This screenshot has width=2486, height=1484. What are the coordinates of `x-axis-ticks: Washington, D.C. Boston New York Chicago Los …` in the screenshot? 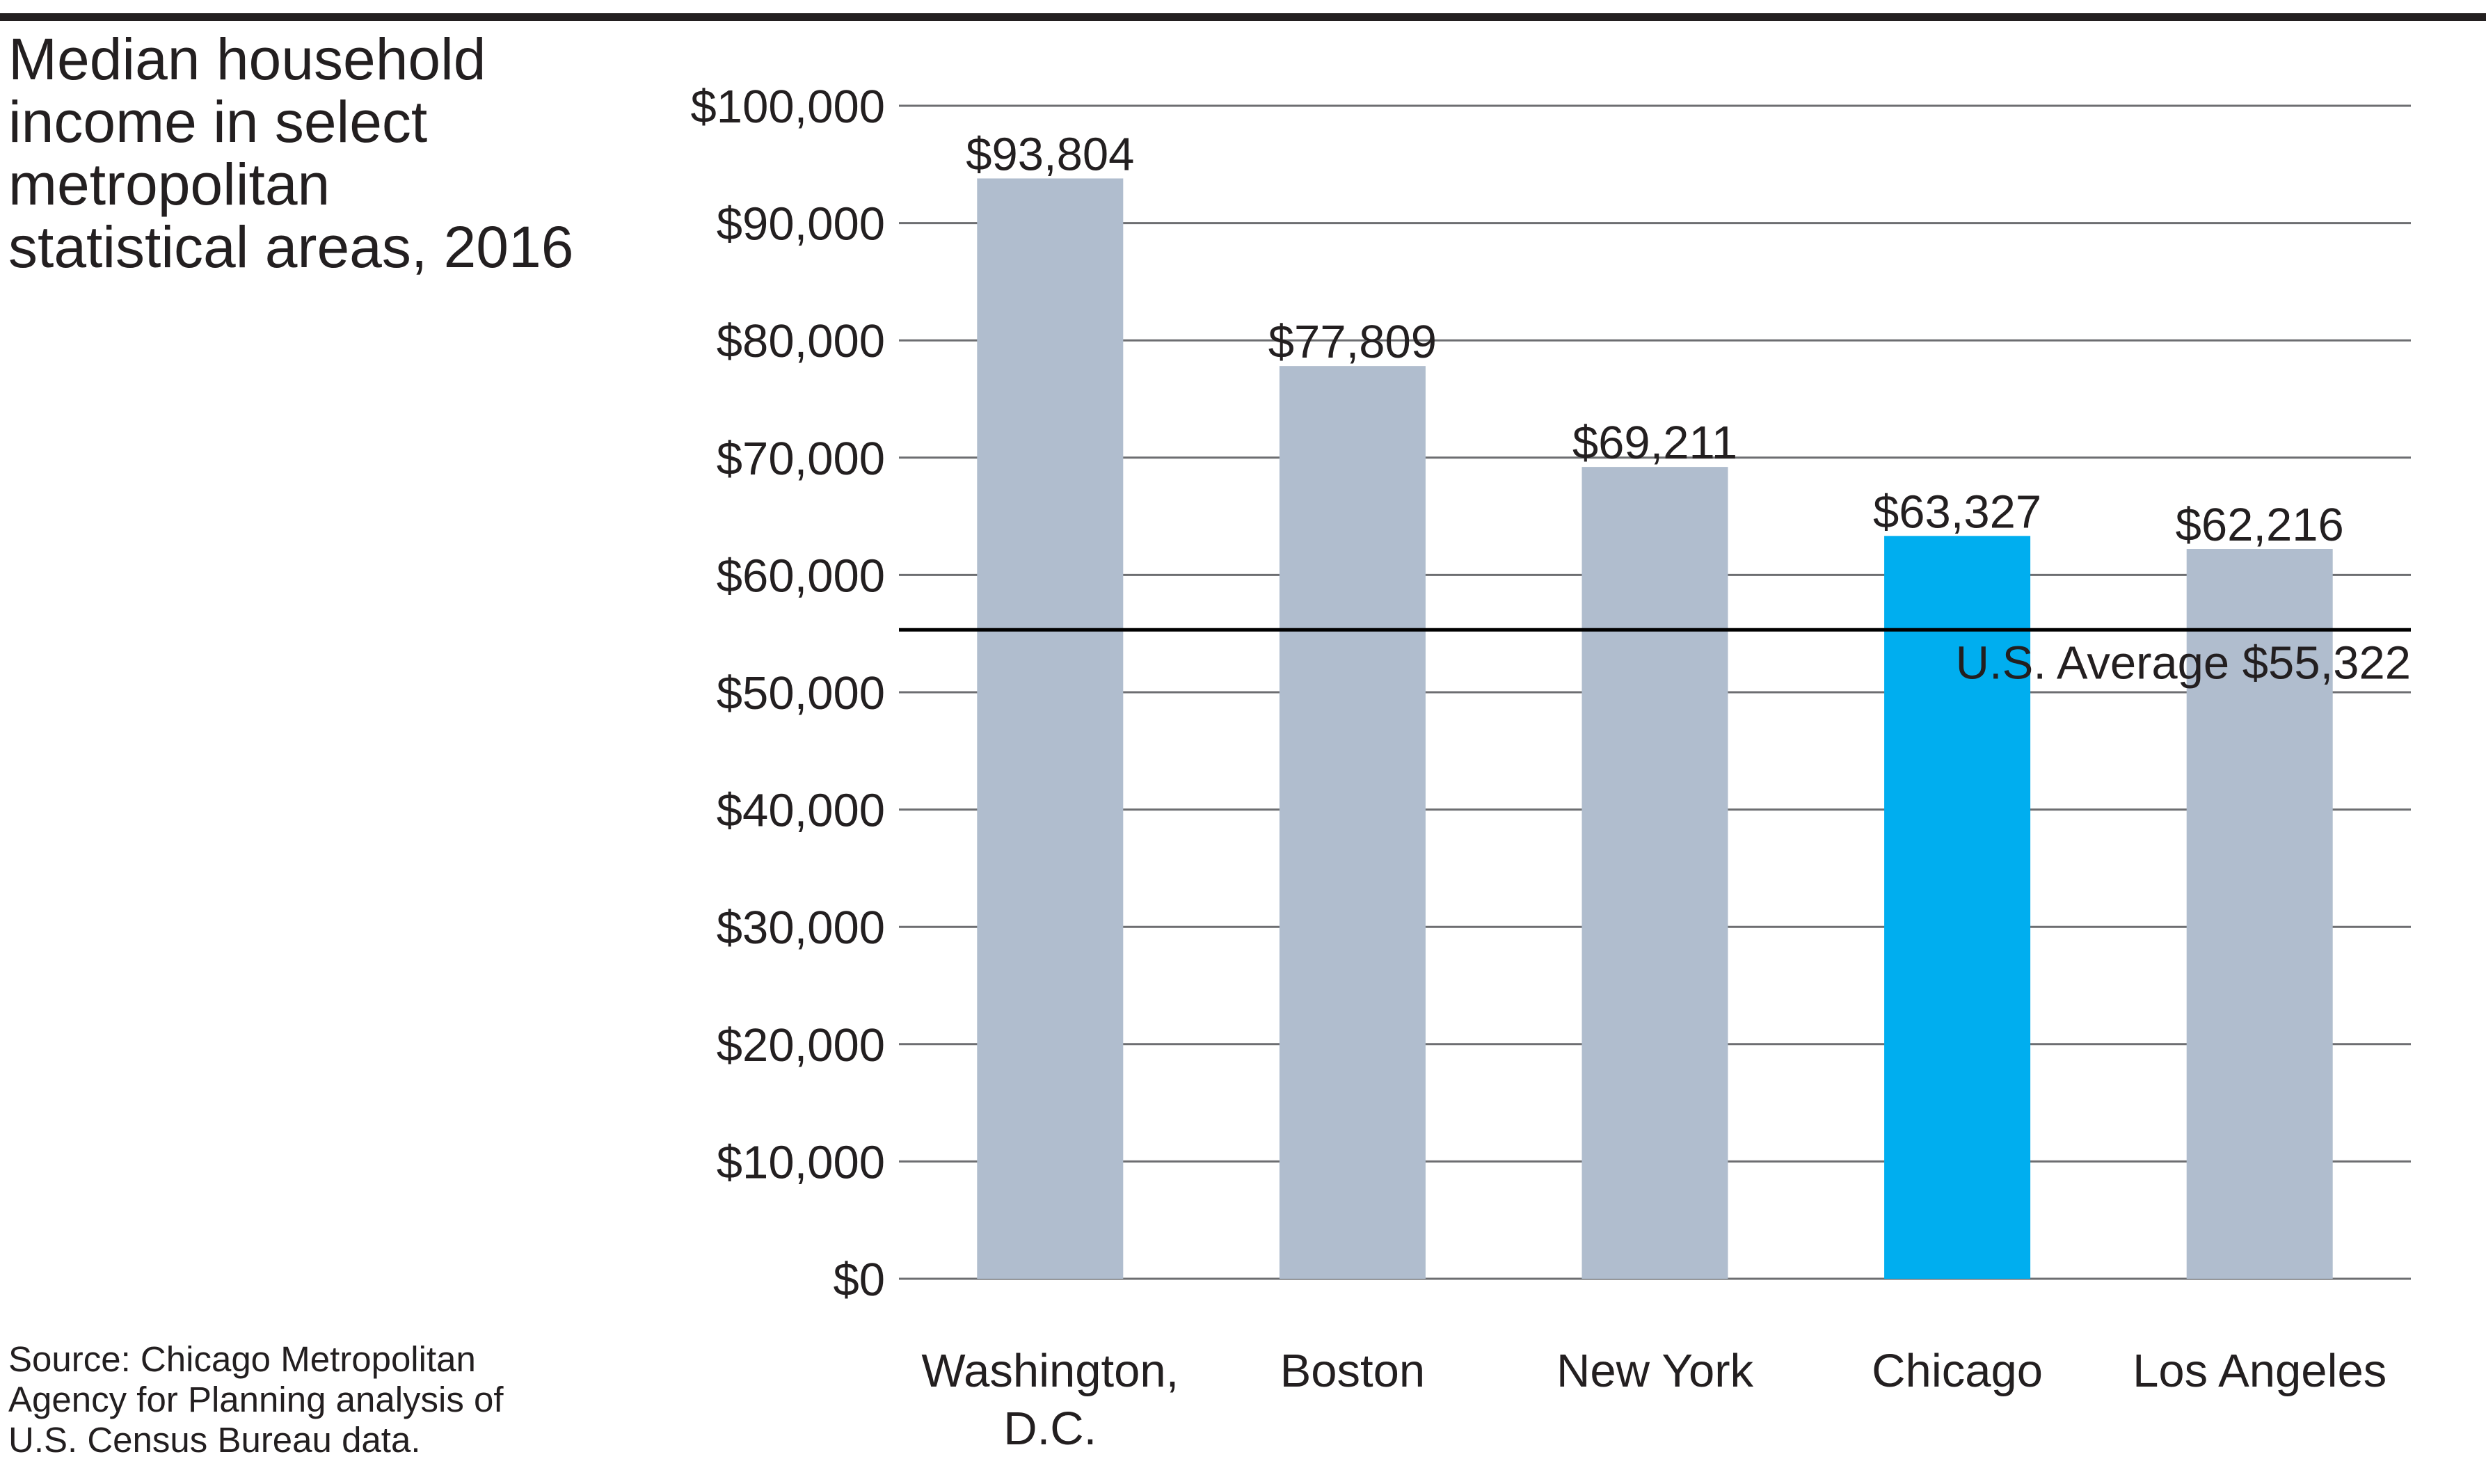 It's located at (1654, 1400).